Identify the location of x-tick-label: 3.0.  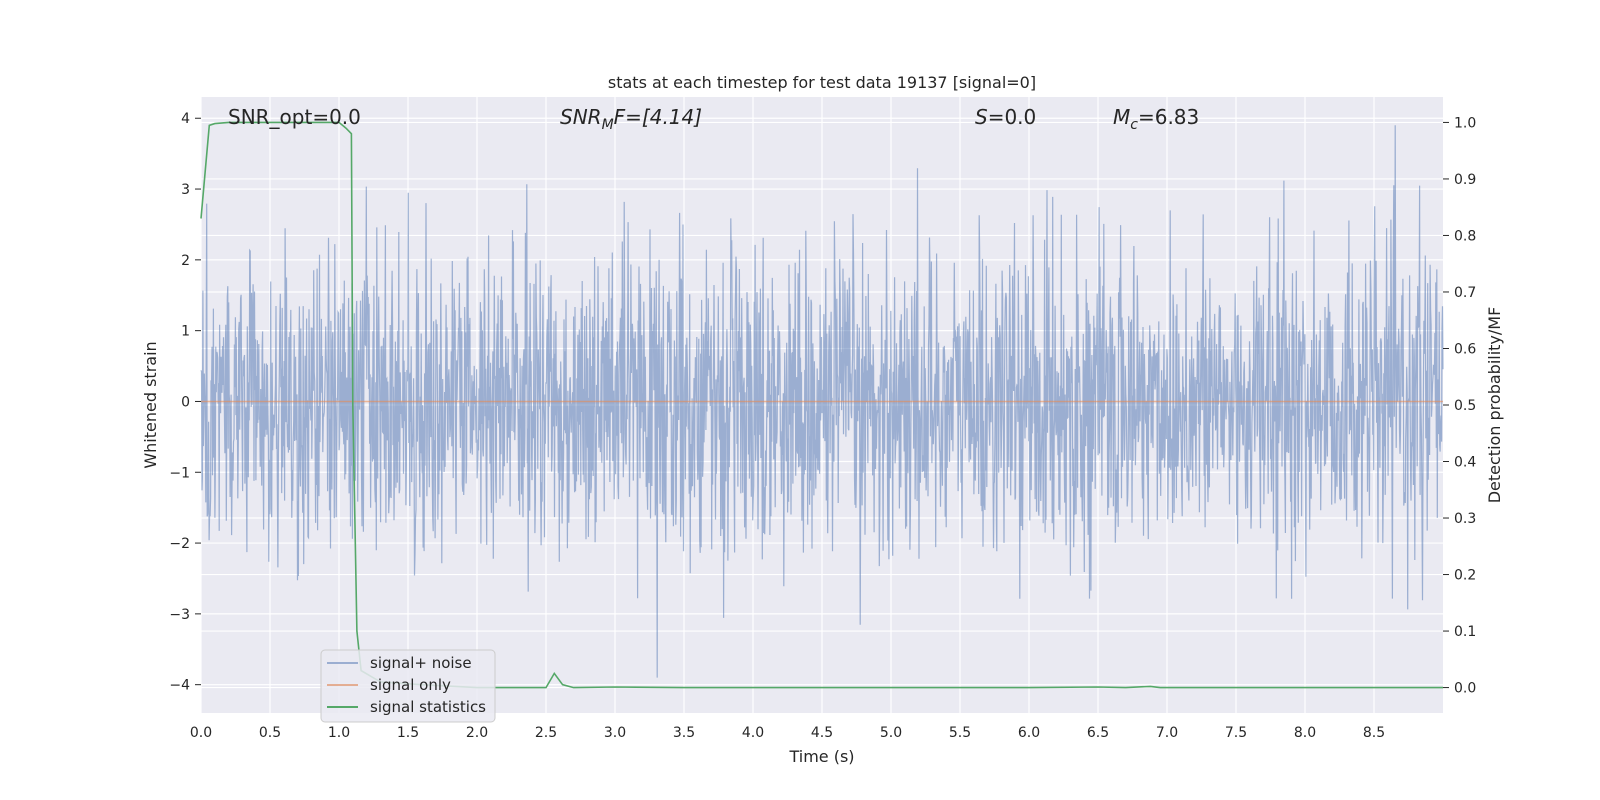
(615, 733).